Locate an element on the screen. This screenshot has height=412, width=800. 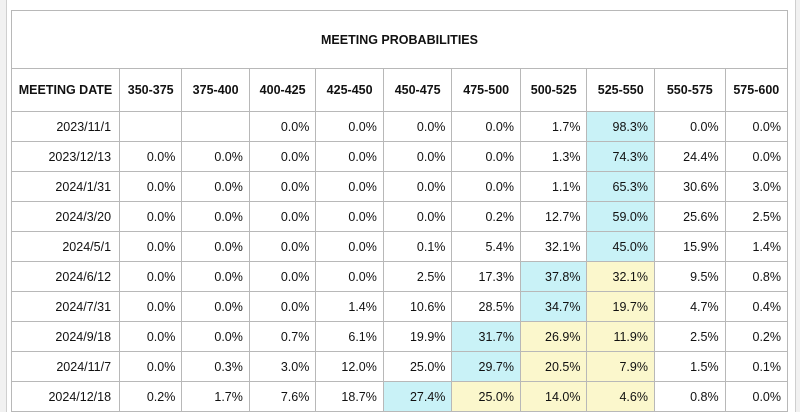
probability-cell-highlighted: 65.3% is located at coordinates (620, 186).